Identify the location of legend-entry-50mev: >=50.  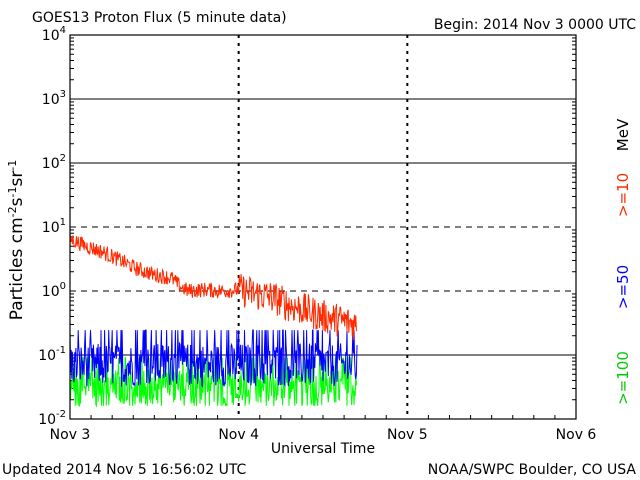
(623, 287).